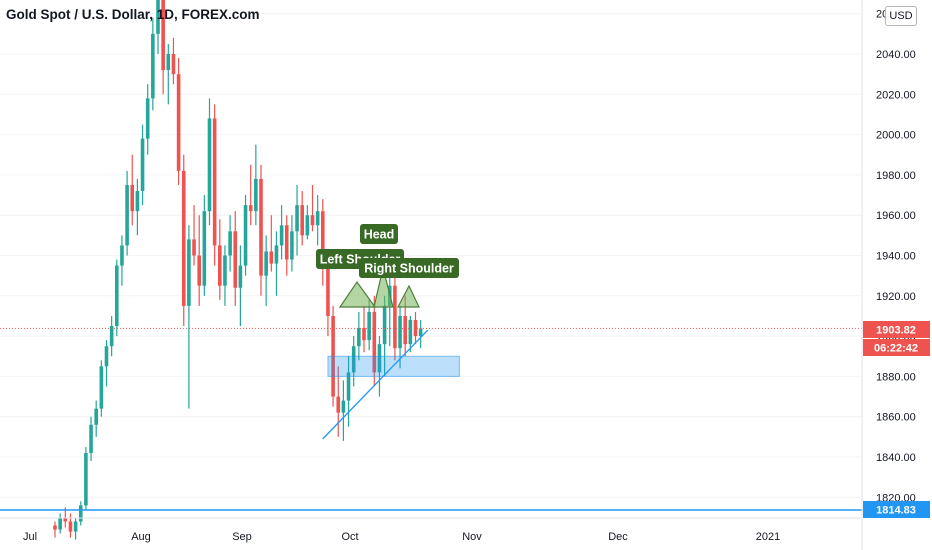  Describe the element at coordinates (896, 176) in the screenshot. I see `y-tick-label: 1980.00` at that location.